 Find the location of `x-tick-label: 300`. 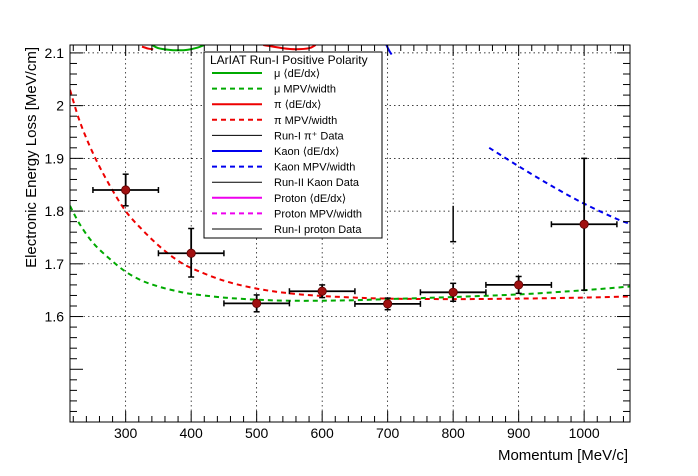

x-tick-label: 300 is located at coordinates (126, 433).